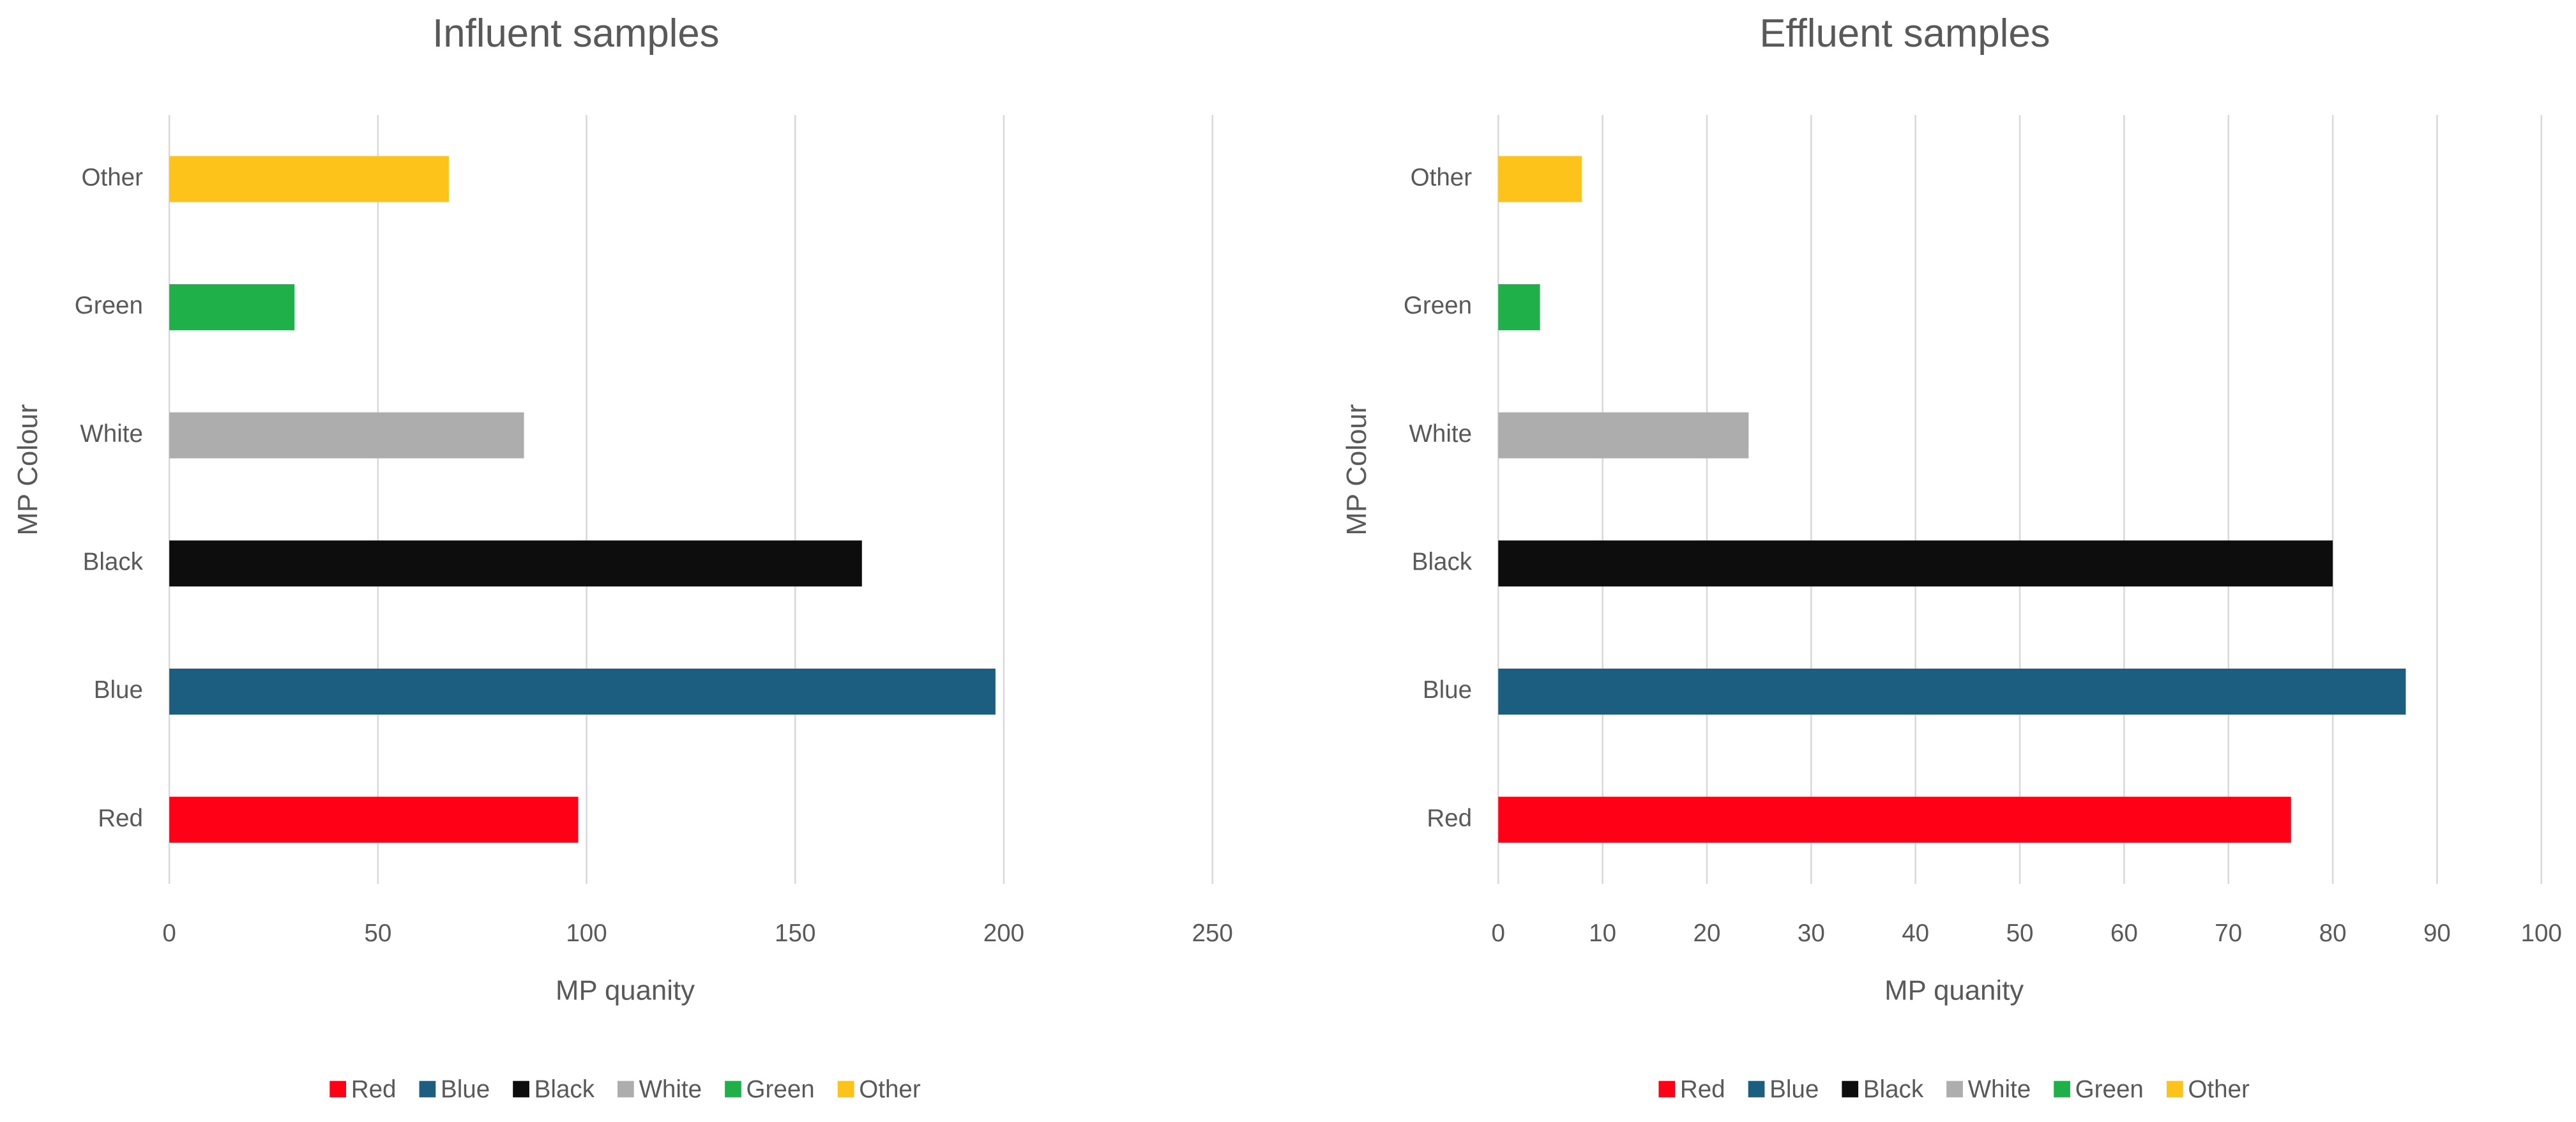 The height and width of the screenshot is (1122, 2576). What do you see at coordinates (2437, 933) in the screenshot?
I see `x-tick-label: 90` at bounding box center [2437, 933].